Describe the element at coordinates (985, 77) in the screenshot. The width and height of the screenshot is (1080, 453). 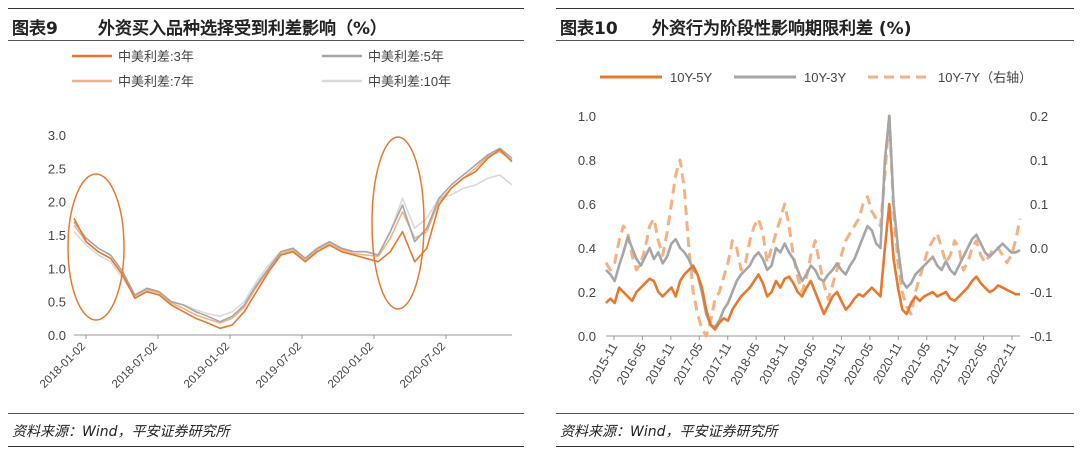
I see `legend-label: 10Y-7Y（右轴）` at that location.